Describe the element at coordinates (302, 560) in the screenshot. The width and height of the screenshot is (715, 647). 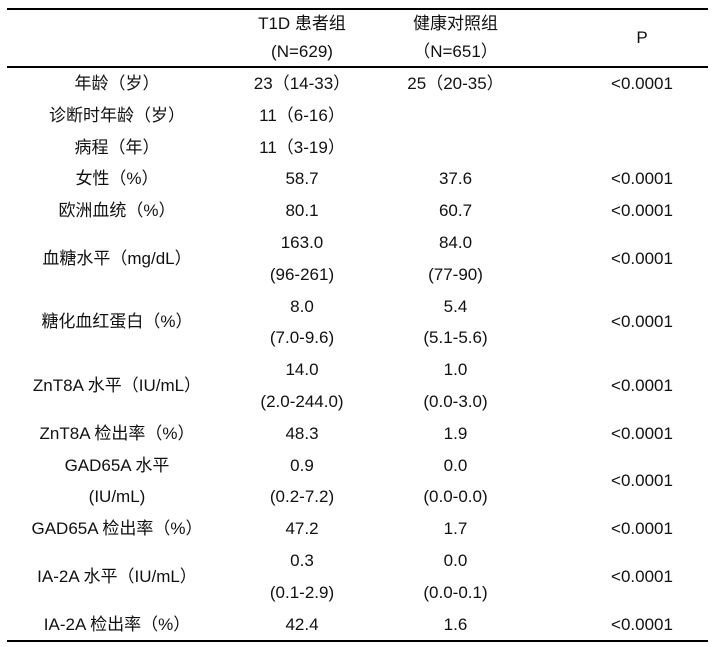
I see `t1d-value-text: 0.3` at that location.